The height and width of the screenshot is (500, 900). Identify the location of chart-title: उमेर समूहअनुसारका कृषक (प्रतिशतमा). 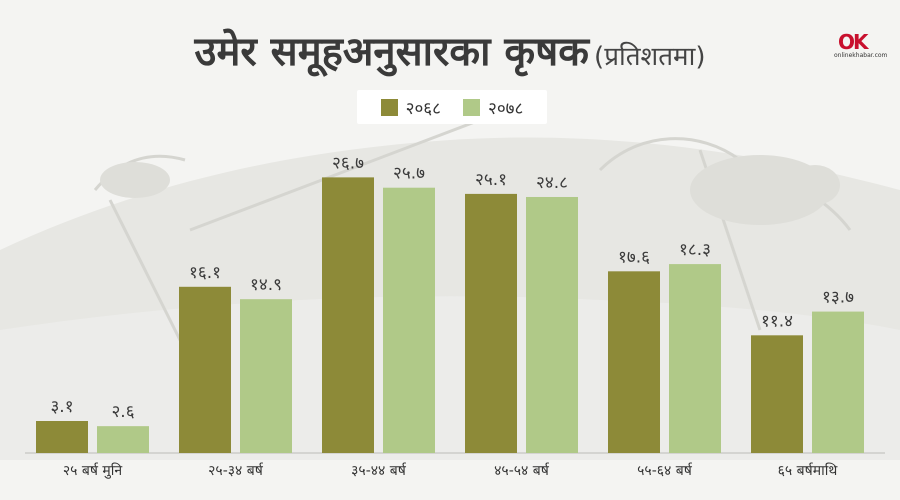
(450, 49).